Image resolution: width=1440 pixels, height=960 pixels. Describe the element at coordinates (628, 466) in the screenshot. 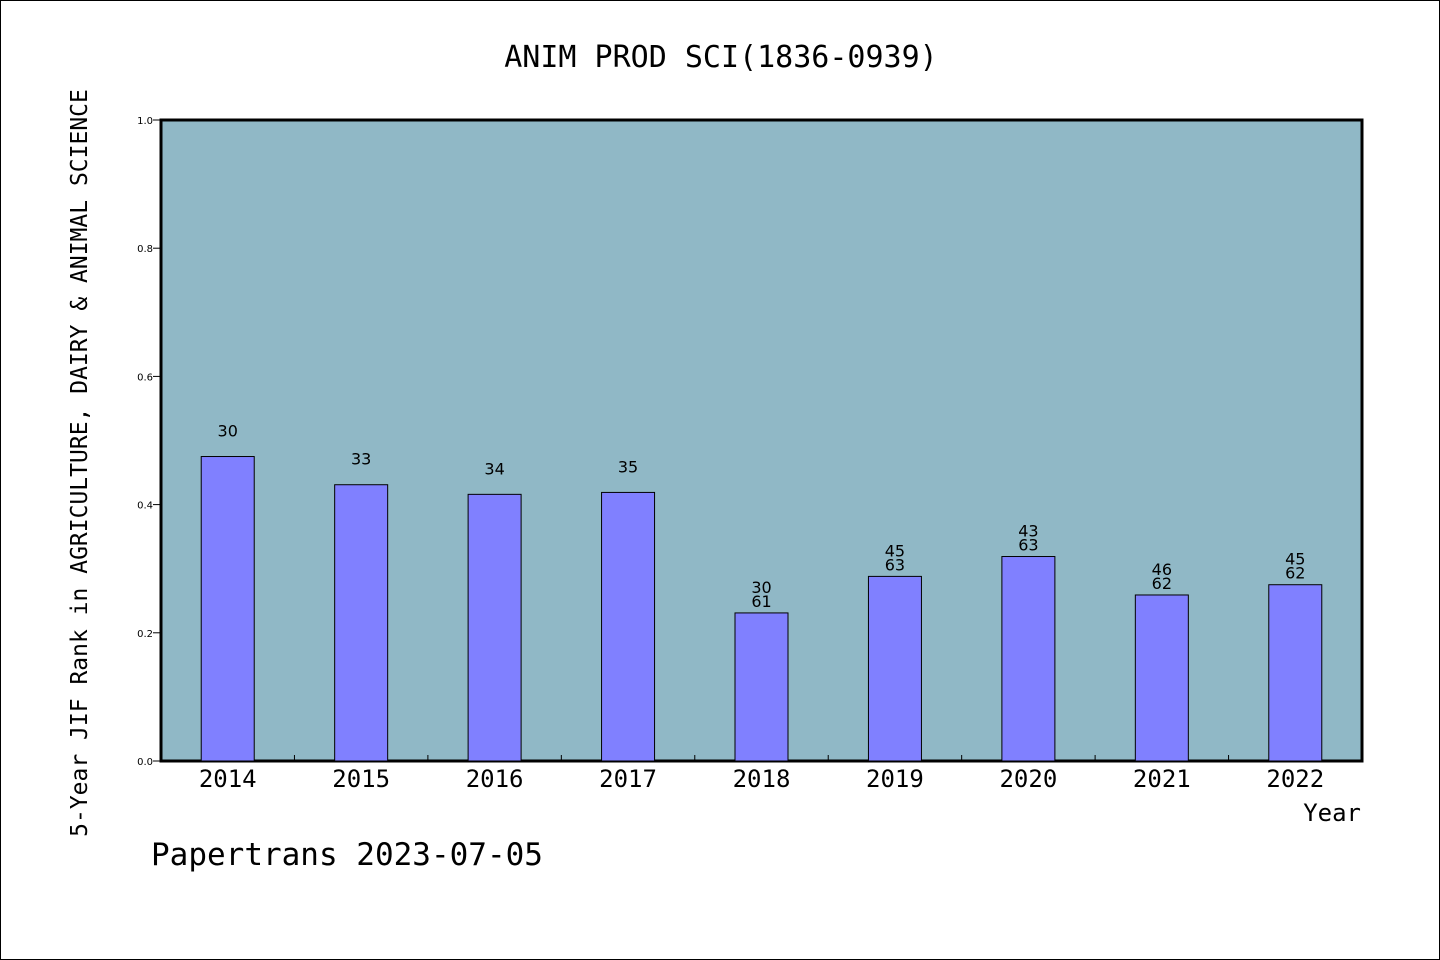

I see `bar-data-label: 35` at that location.